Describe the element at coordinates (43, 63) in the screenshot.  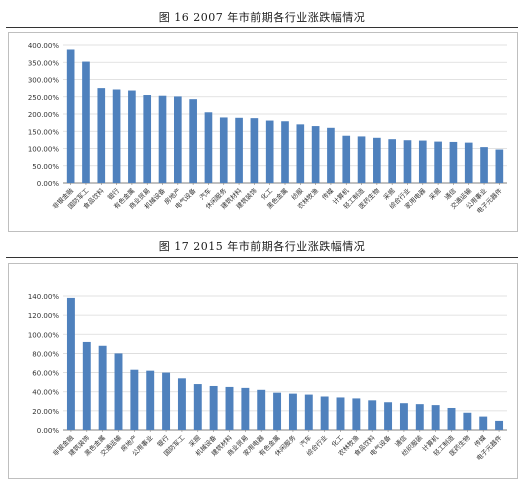
I see `chart-1-ytick-label: 350.00%` at that location.